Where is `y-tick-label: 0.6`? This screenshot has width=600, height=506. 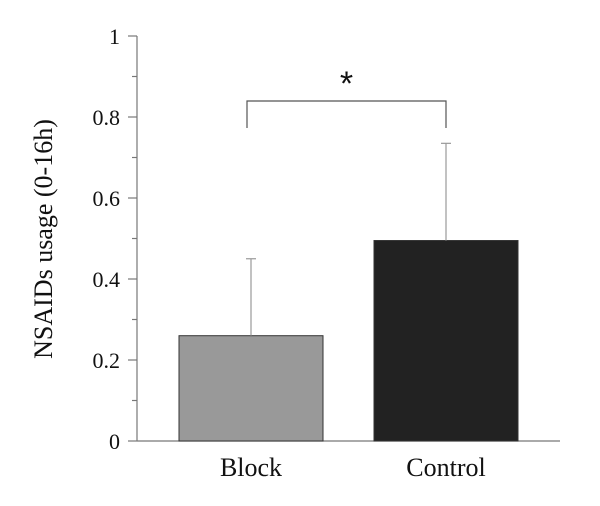 y-tick-label: 0.6 is located at coordinates (107, 198).